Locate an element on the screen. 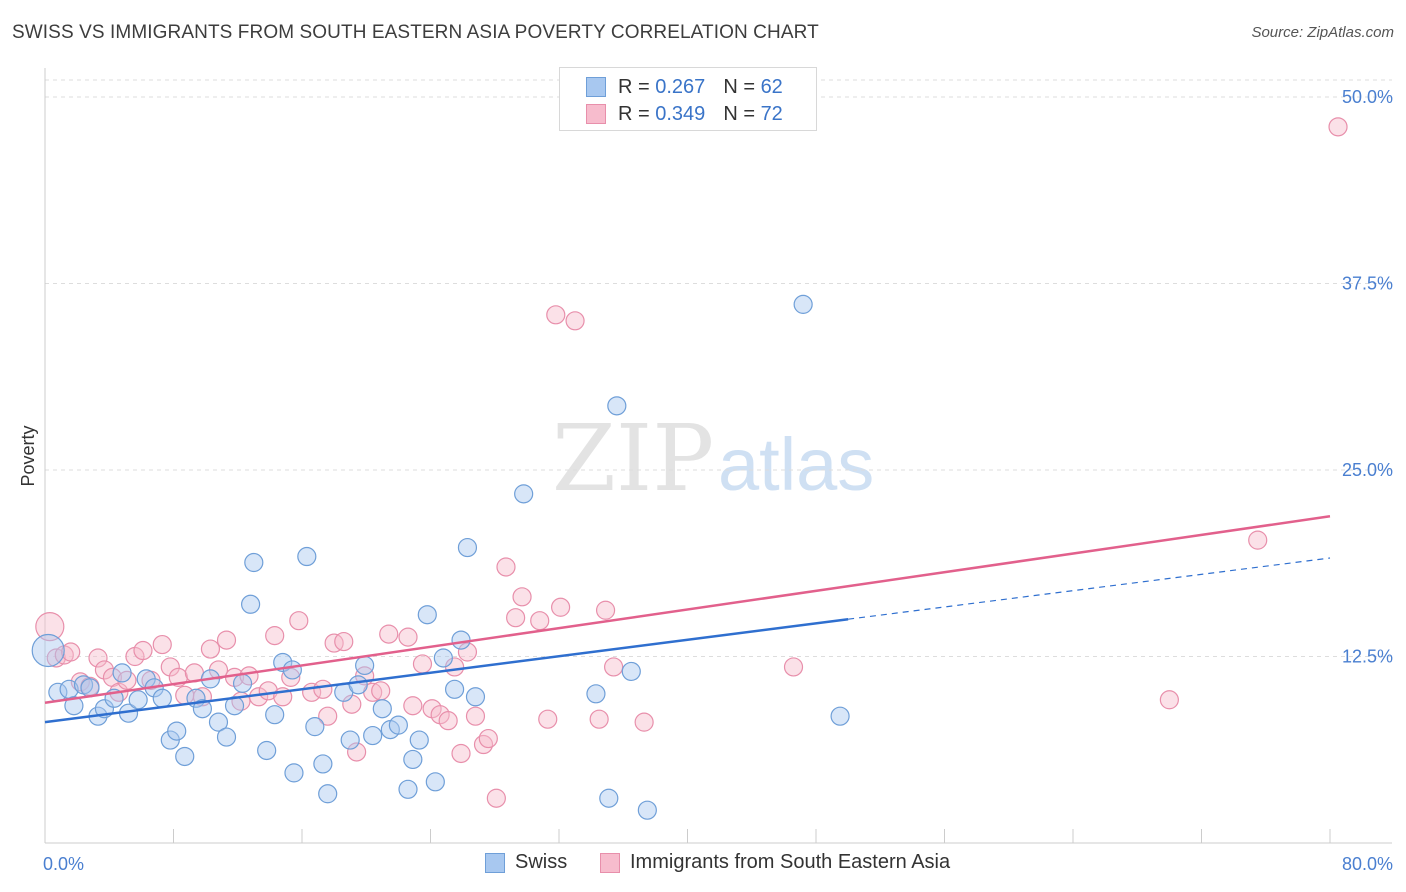  x-tick-label: 0.0% is located at coordinates (63, 864).